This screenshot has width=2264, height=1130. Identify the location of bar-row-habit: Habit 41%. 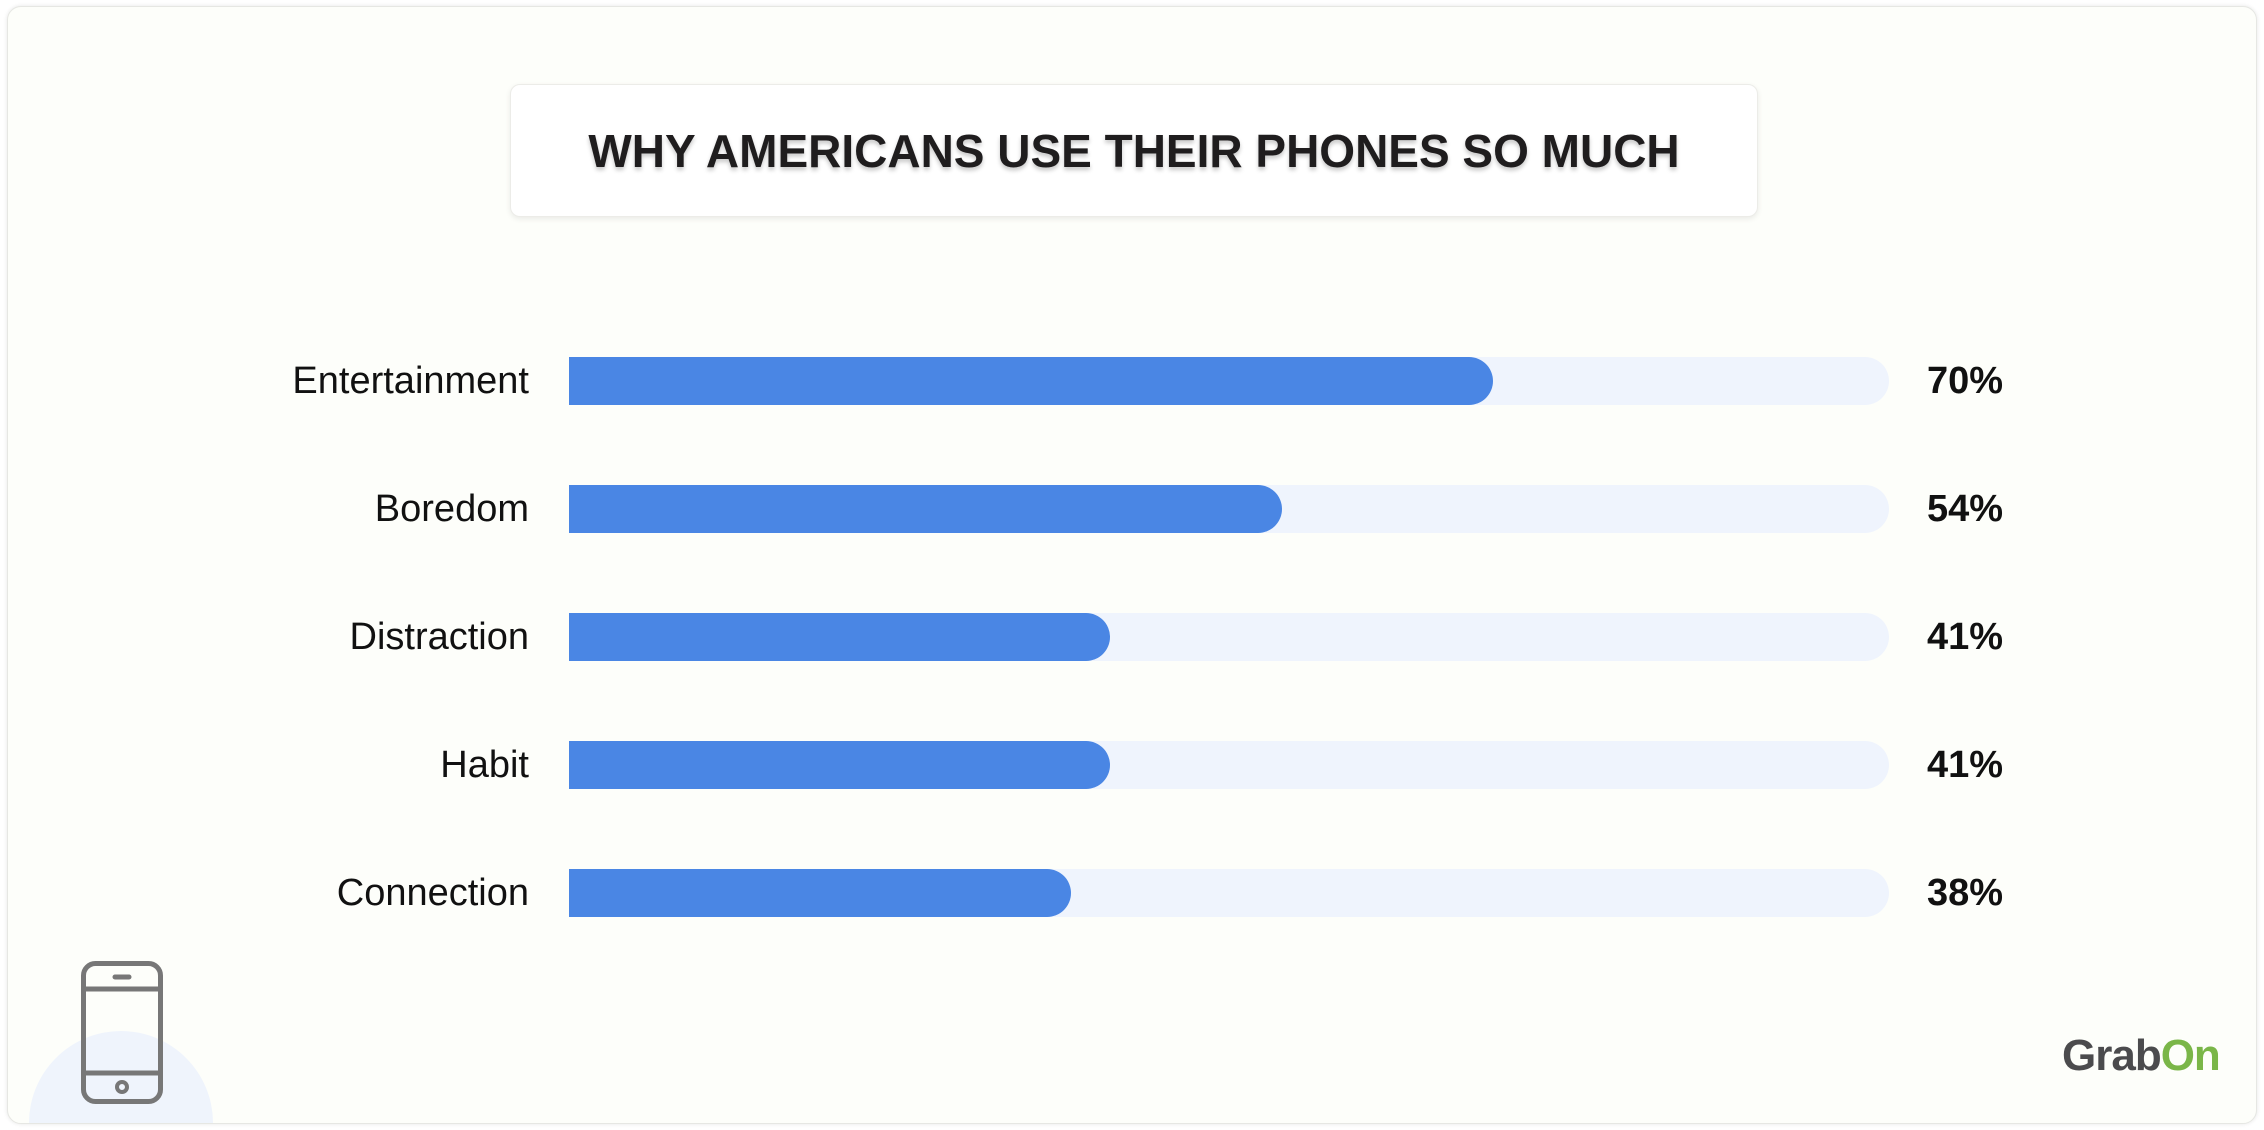
(1132, 765).